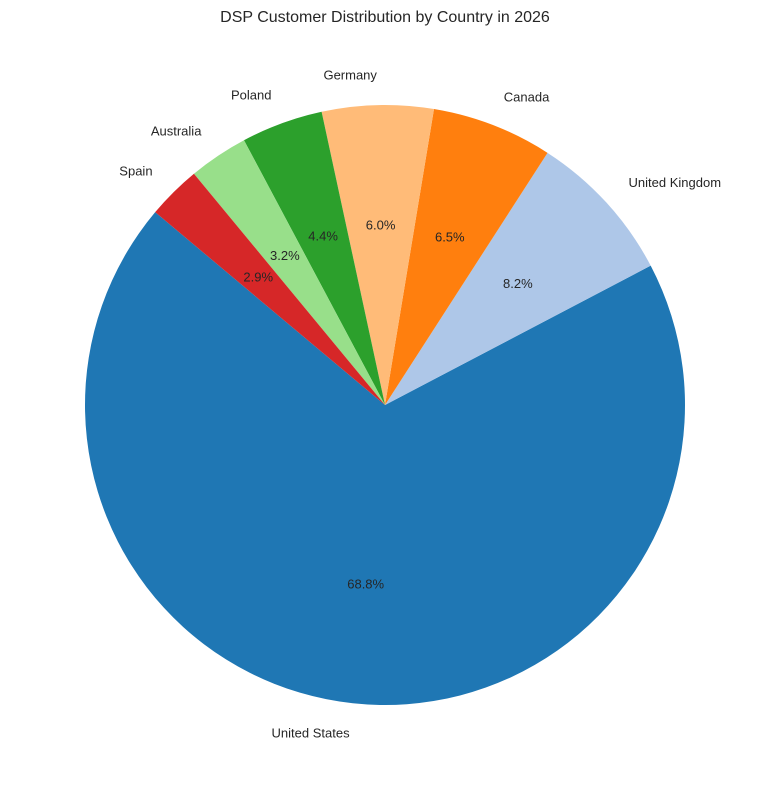  What do you see at coordinates (251, 95) in the screenshot?
I see `slice-label: Poland` at bounding box center [251, 95].